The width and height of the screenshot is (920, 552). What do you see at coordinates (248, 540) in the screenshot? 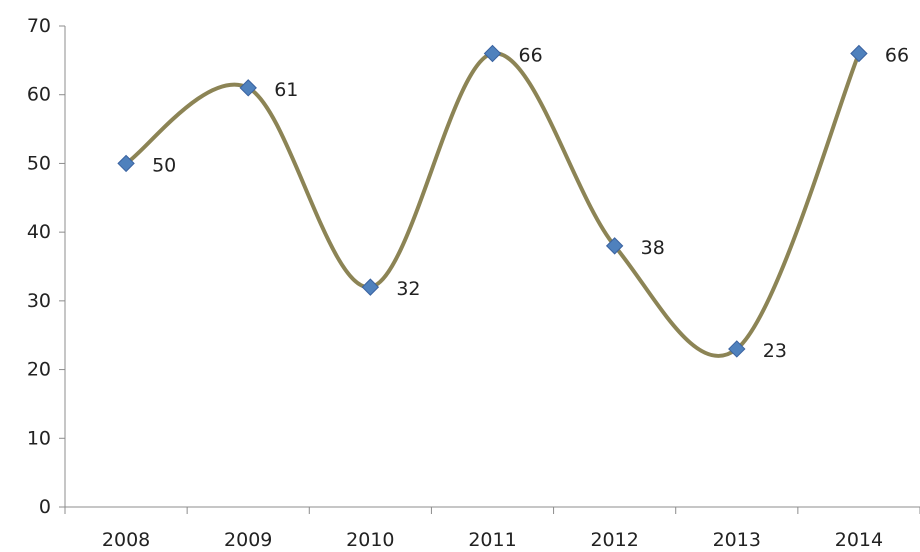
I see `x-tick-label: 2009` at bounding box center [248, 540].